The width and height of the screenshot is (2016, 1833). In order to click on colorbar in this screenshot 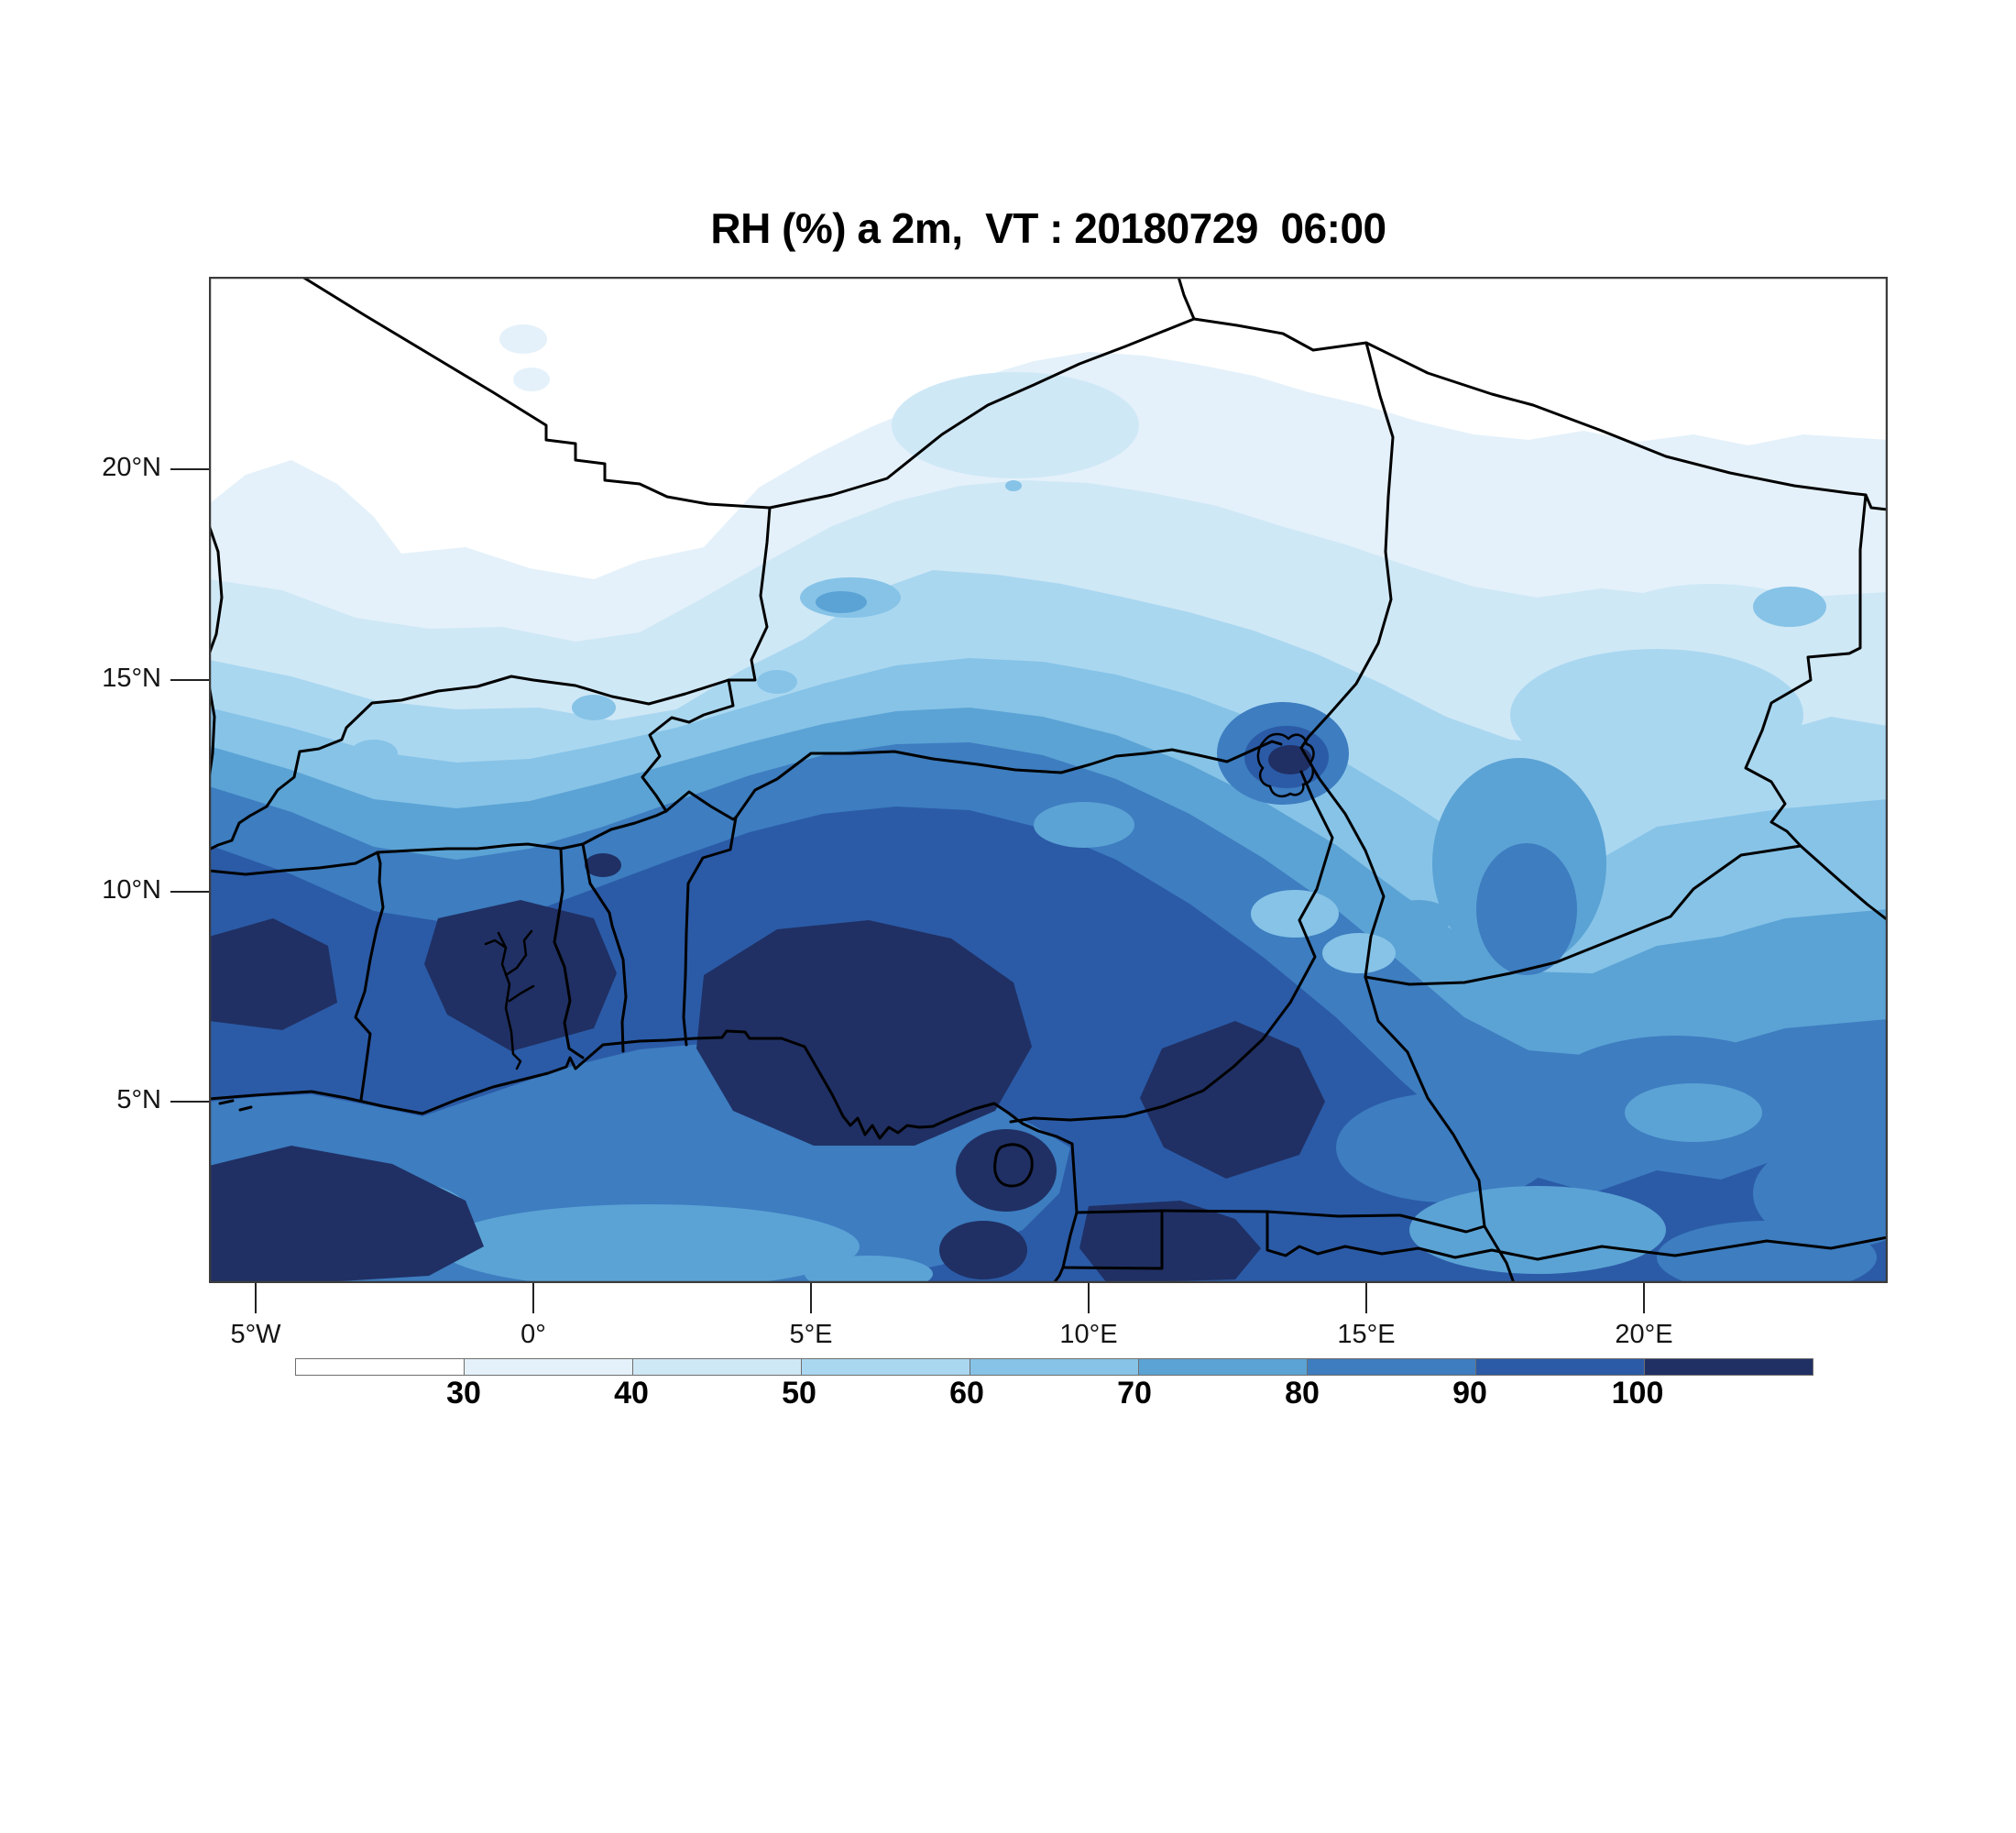, I will do `click(1054, 1367)`.